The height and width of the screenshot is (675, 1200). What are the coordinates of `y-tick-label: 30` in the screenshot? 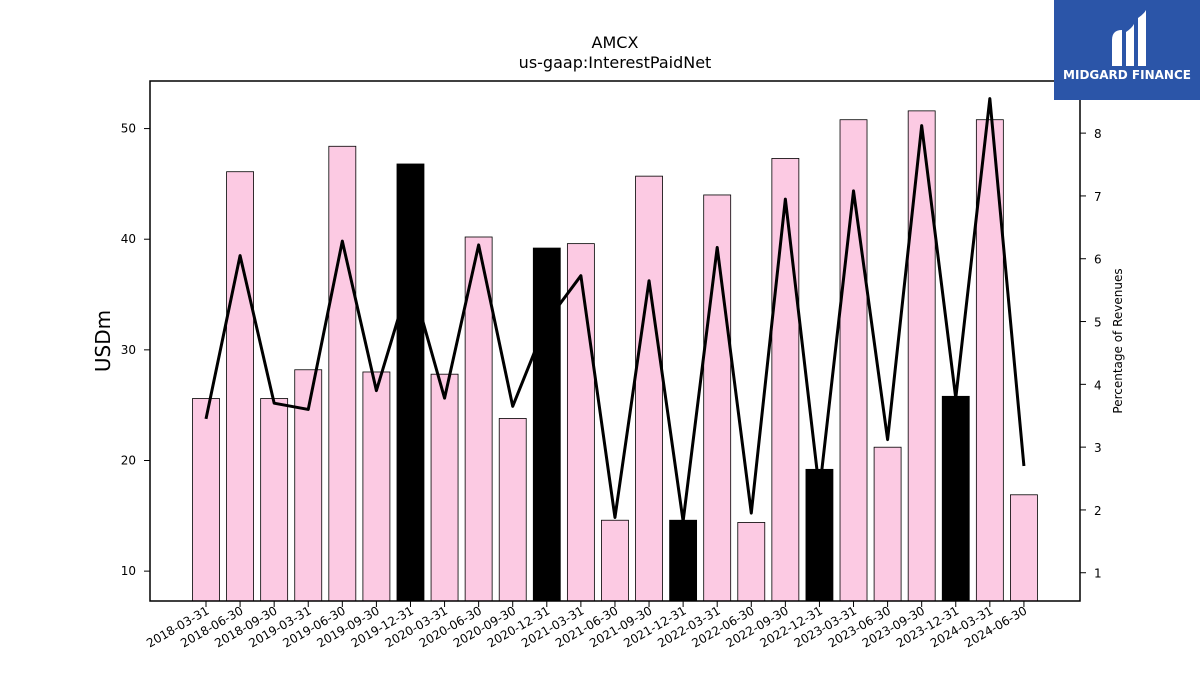 It's located at (128, 350).